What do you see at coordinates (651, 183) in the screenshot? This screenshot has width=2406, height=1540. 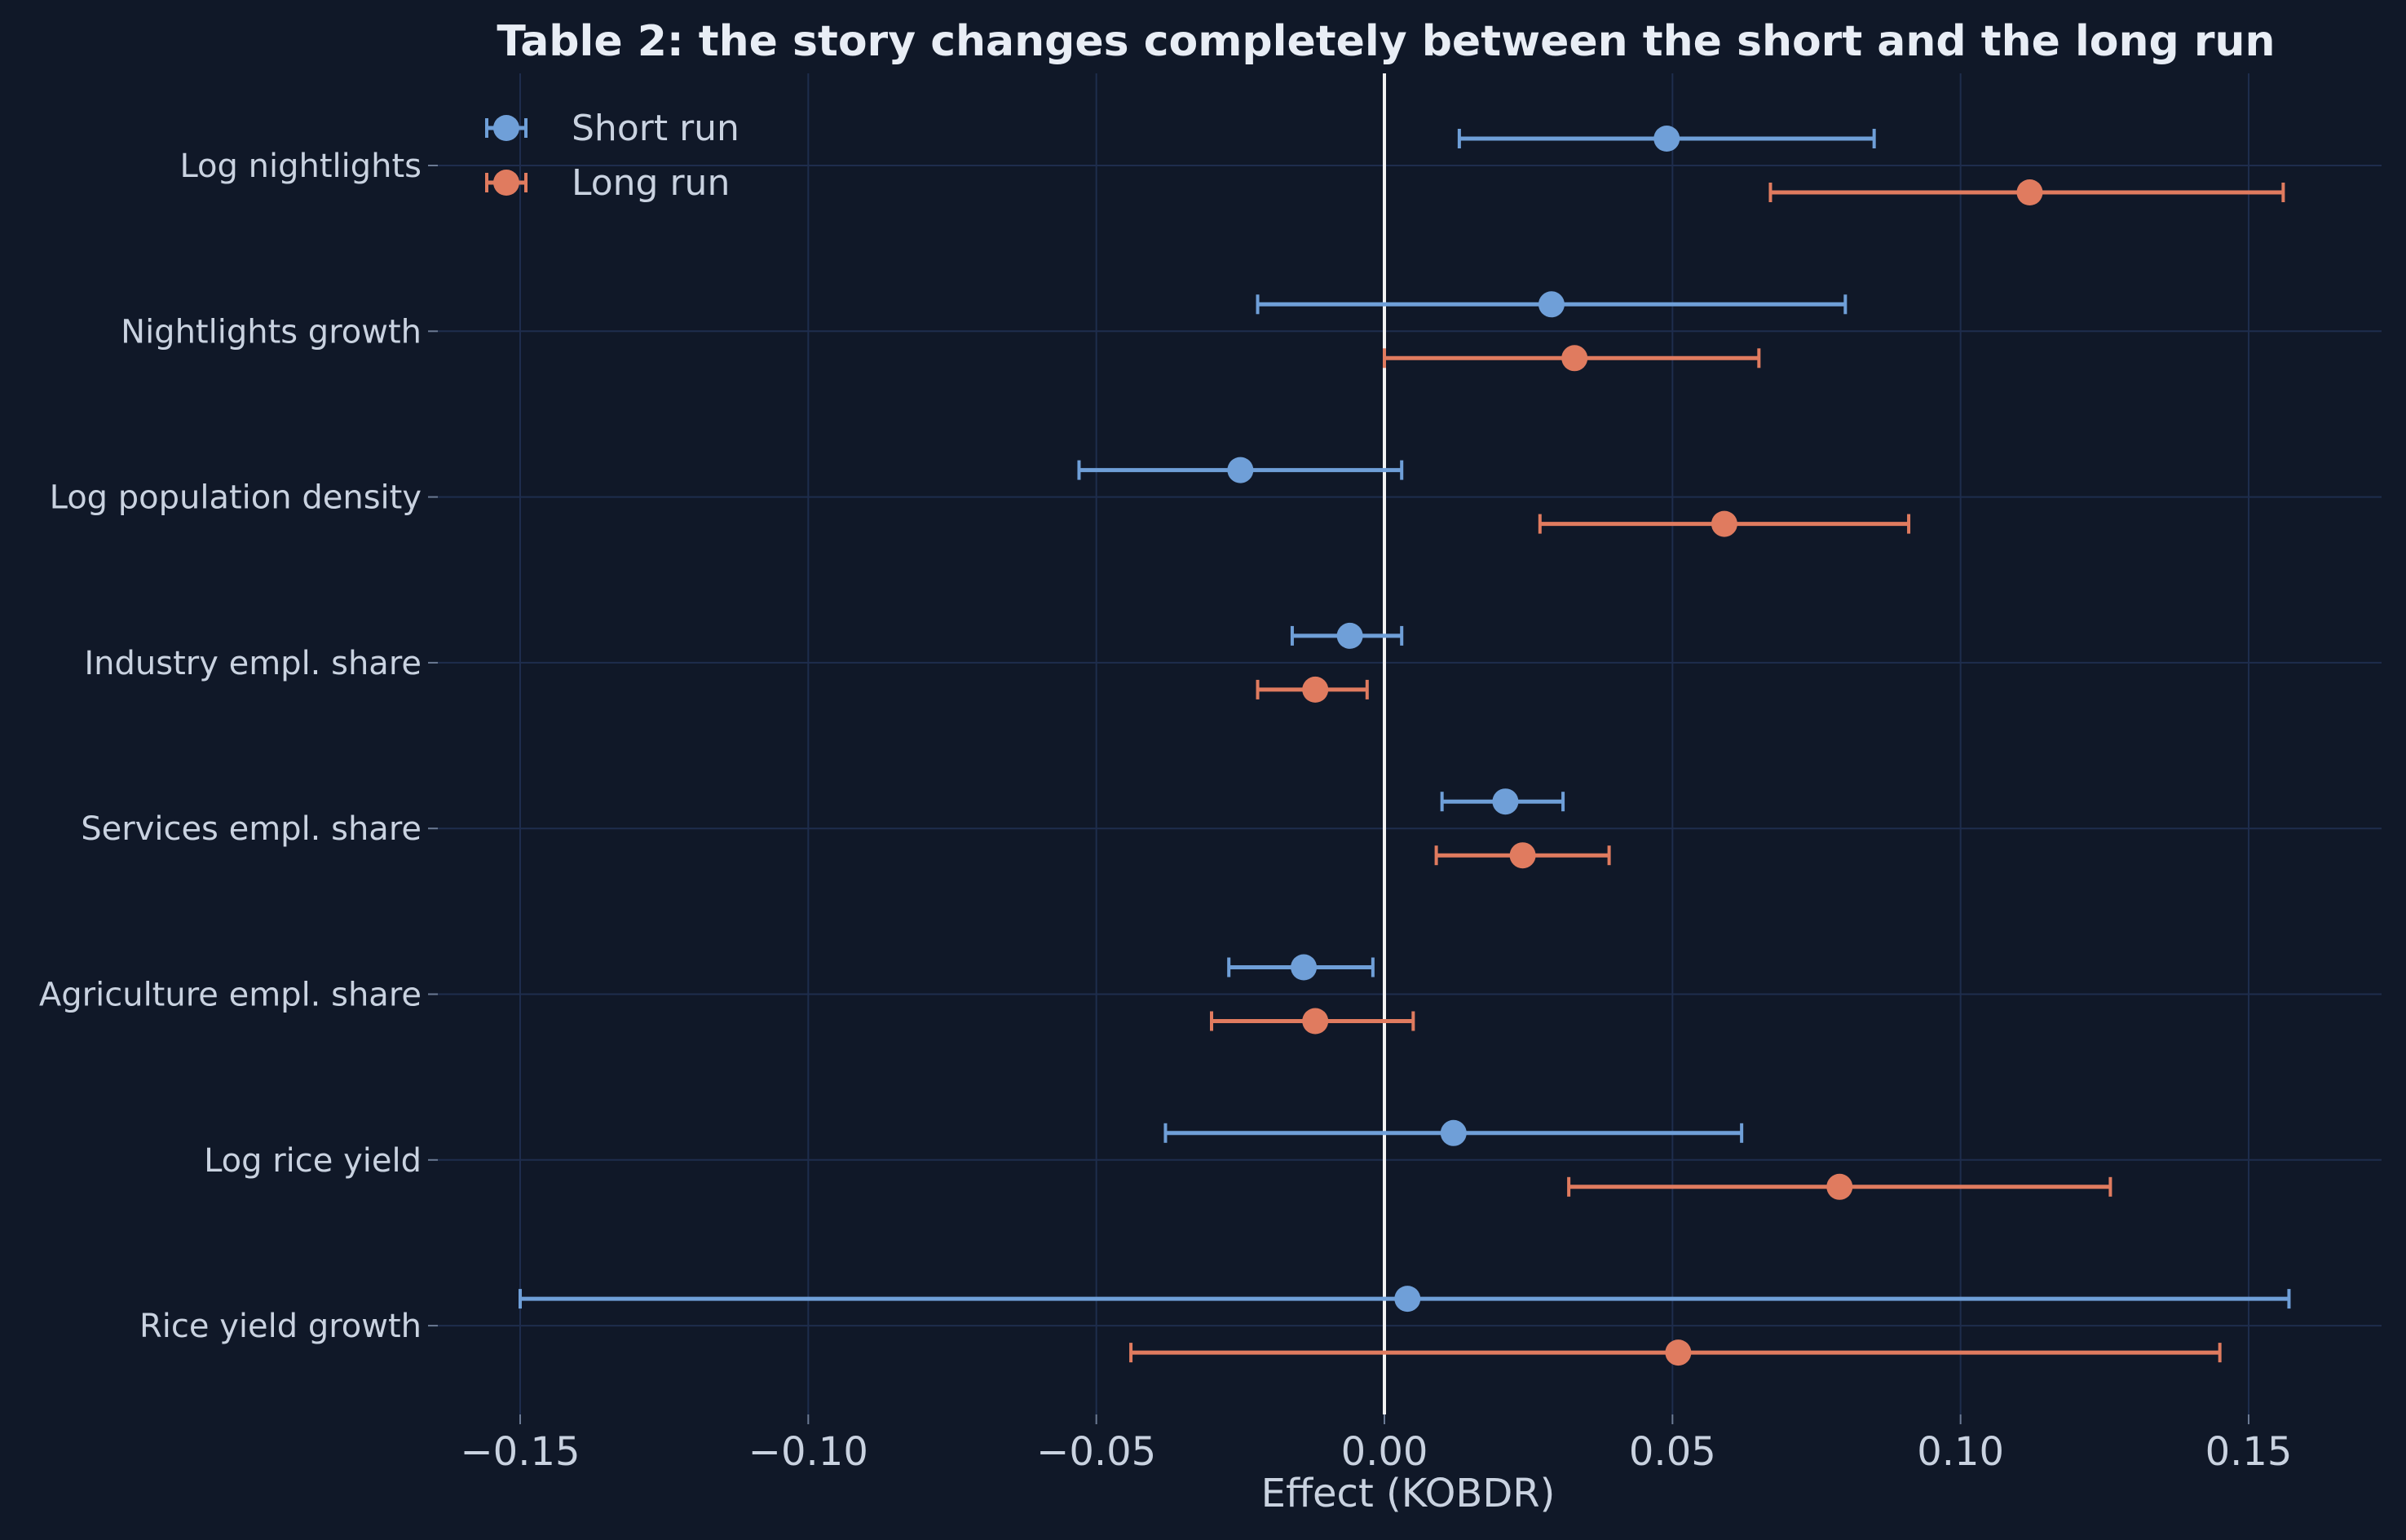 I see `legend-long-run-label: Long run` at bounding box center [651, 183].